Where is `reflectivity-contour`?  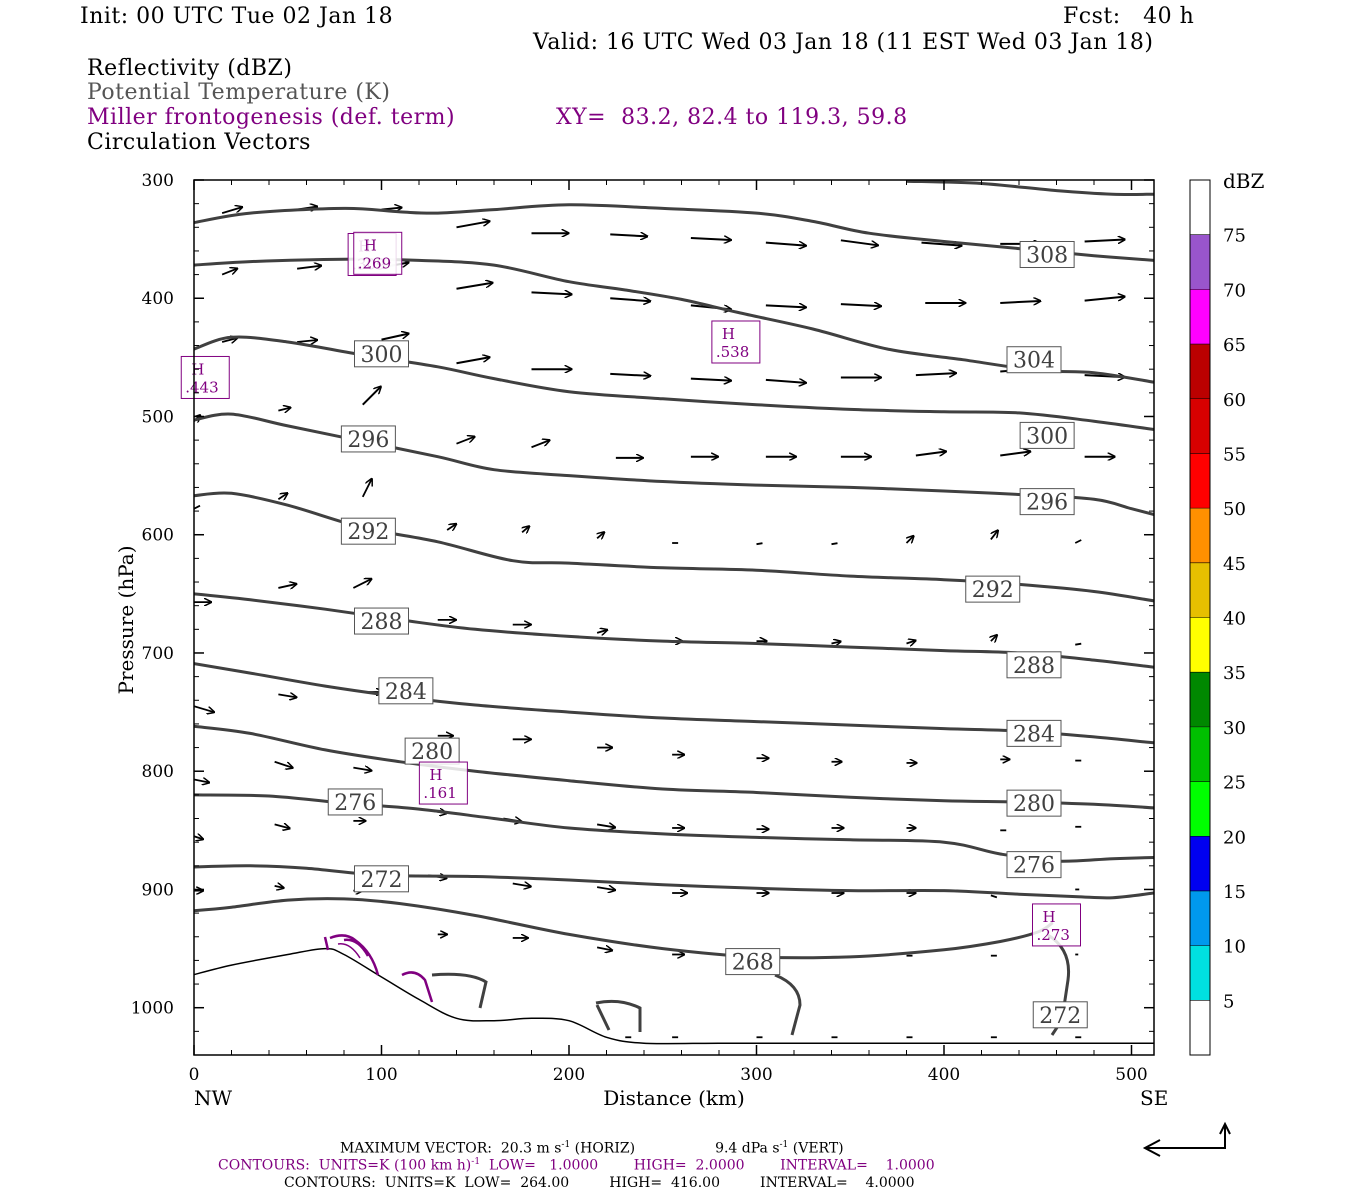 reflectivity-contour is located at coordinates (751, 984).